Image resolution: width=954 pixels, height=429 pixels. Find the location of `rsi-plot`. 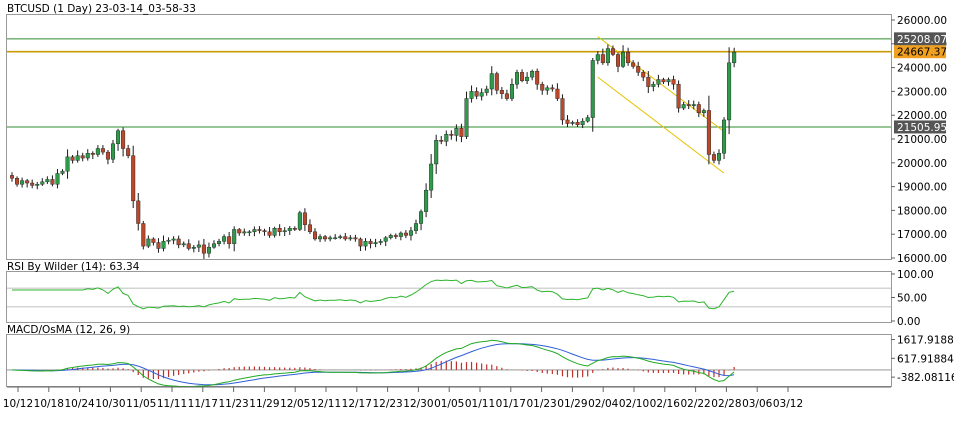

rsi-plot is located at coordinates (449, 294).